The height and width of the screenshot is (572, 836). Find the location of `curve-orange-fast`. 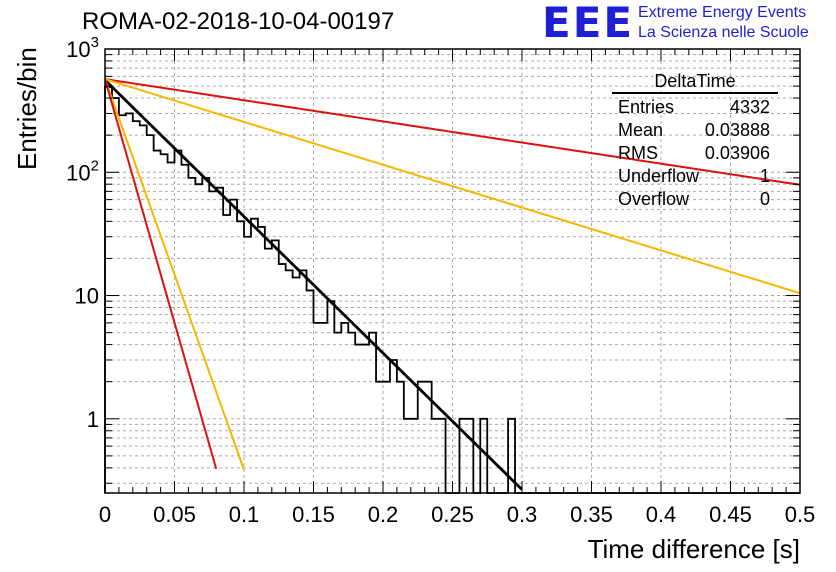

curve-orange-fast is located at coordinates (175, 274).